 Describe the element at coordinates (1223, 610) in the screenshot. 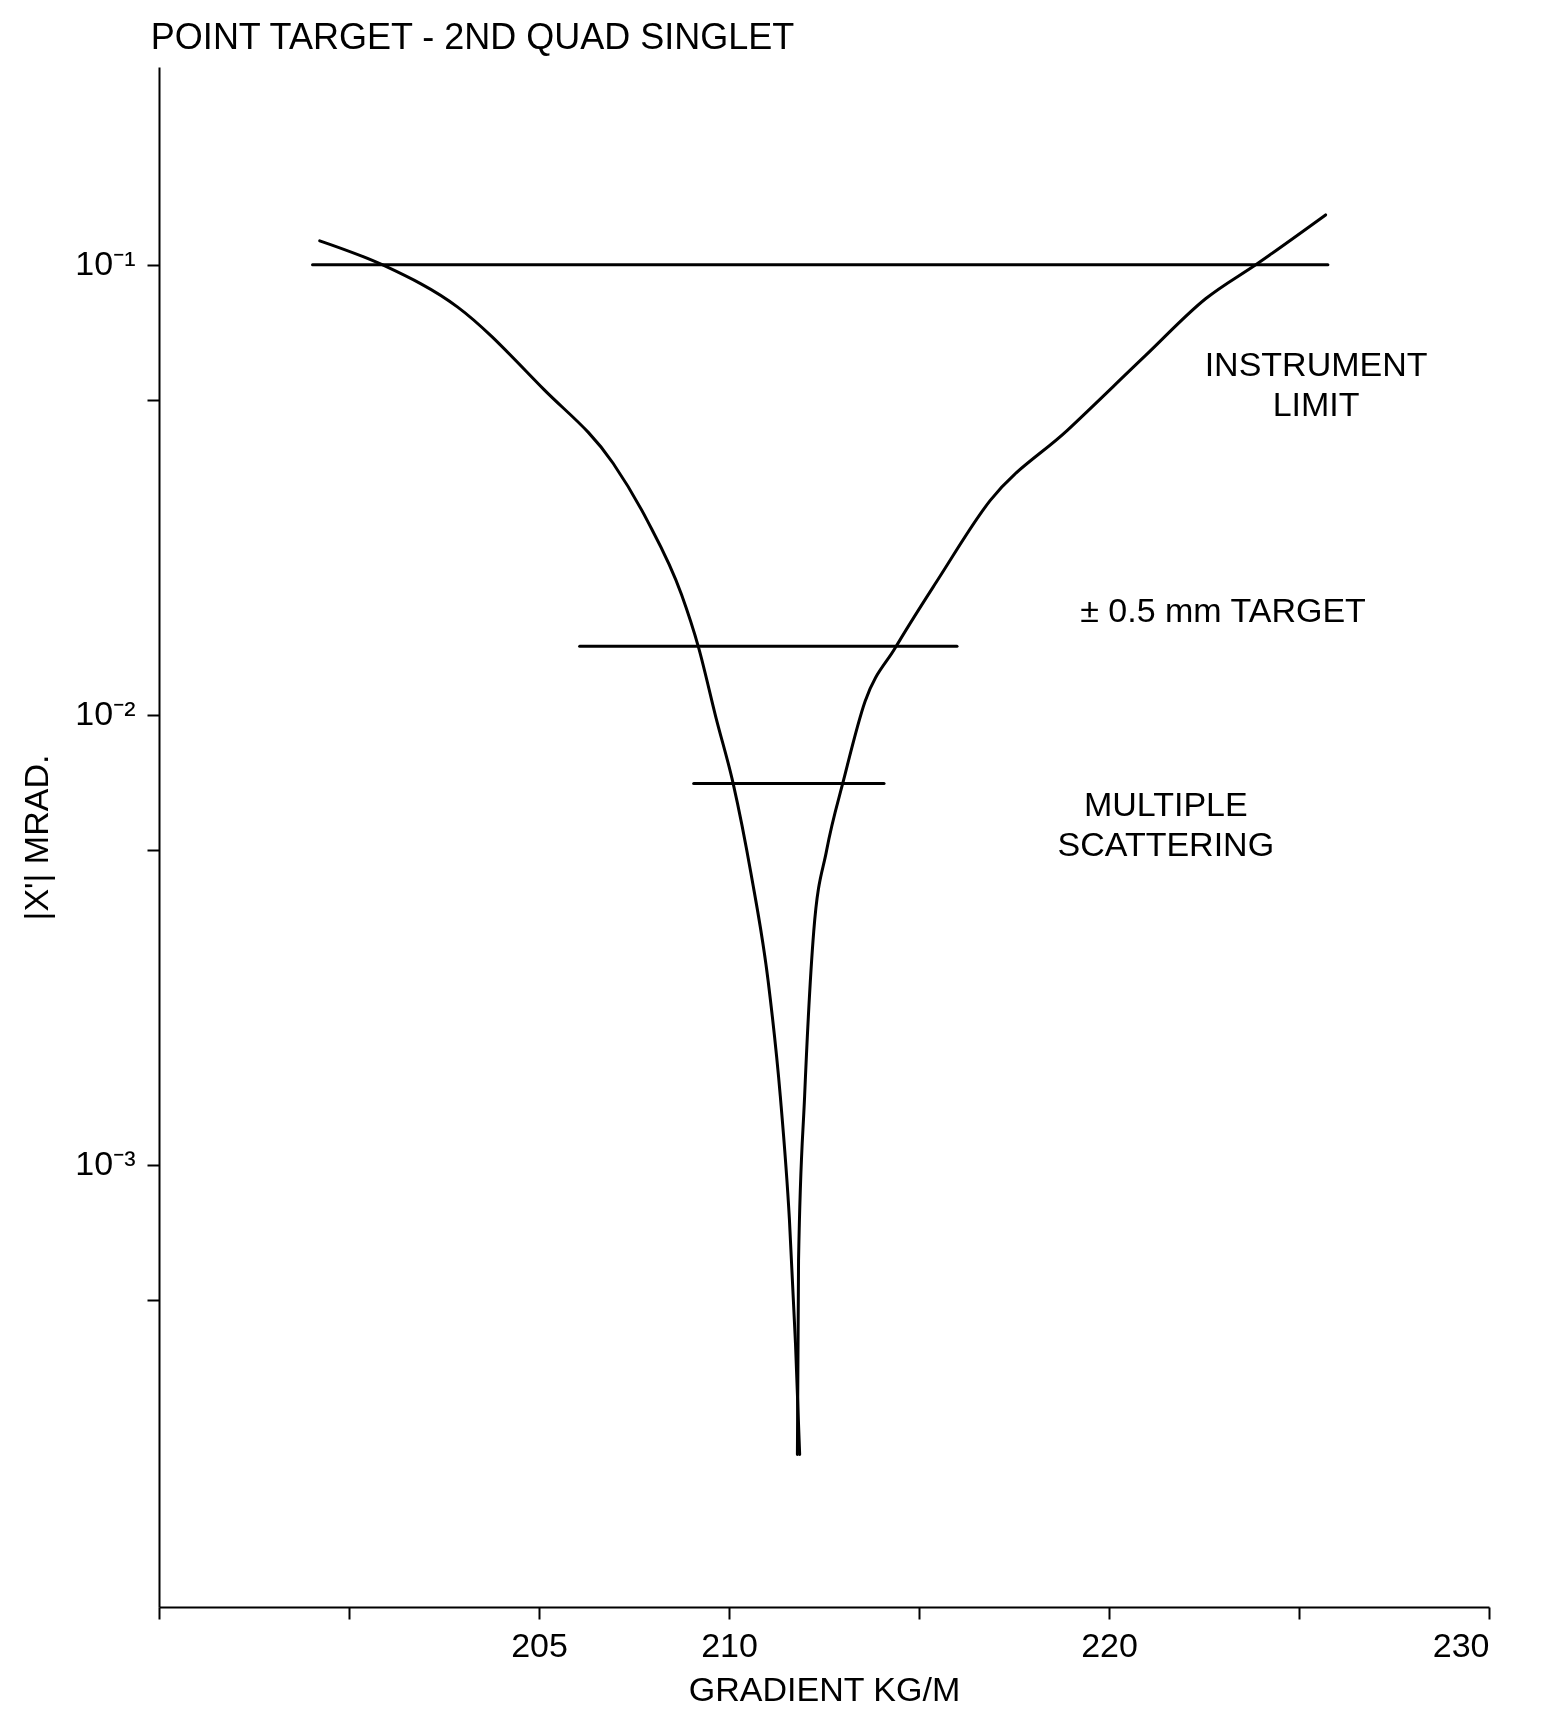

I see `annotation: ± 0.5 mm TARGET` at that location.